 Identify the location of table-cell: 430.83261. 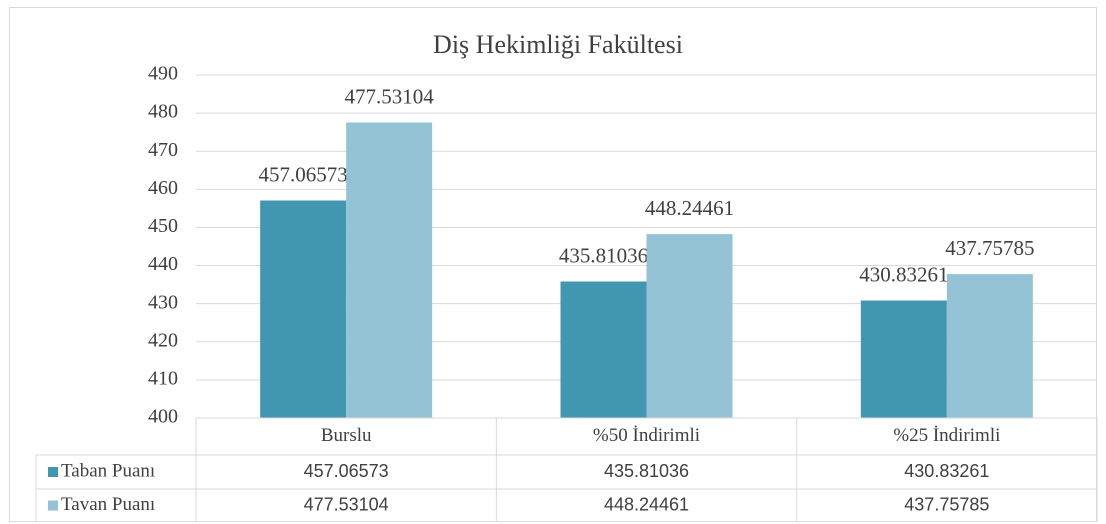
(946, 471).